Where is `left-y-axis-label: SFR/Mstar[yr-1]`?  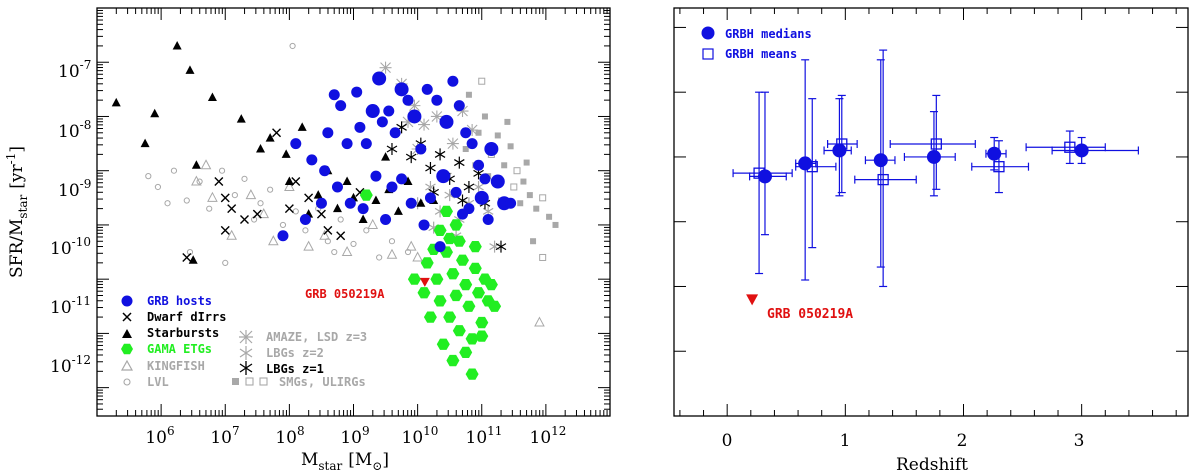
left-y-axis-label: SFR/Mstar[yr-1] is located at coordinates (17, 212).